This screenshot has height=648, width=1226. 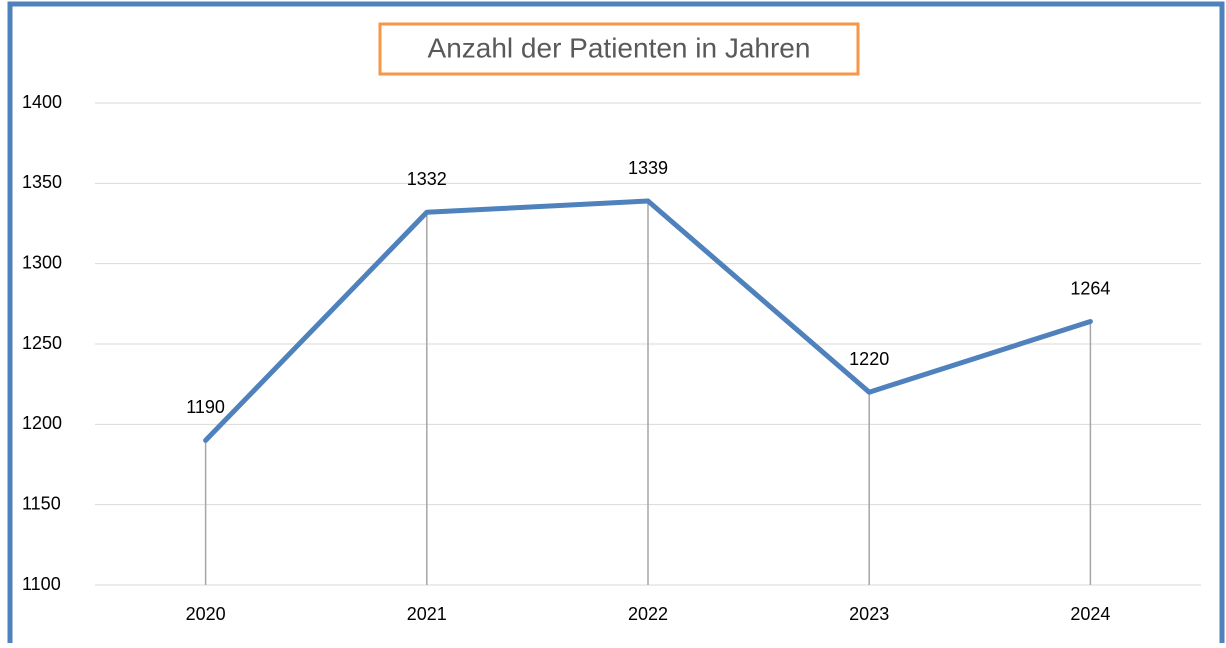 What do you see at coordinates (1090, 614) in the screenshot?
I see `x-tick-label: 2024` at bounding box center [1090, 614].